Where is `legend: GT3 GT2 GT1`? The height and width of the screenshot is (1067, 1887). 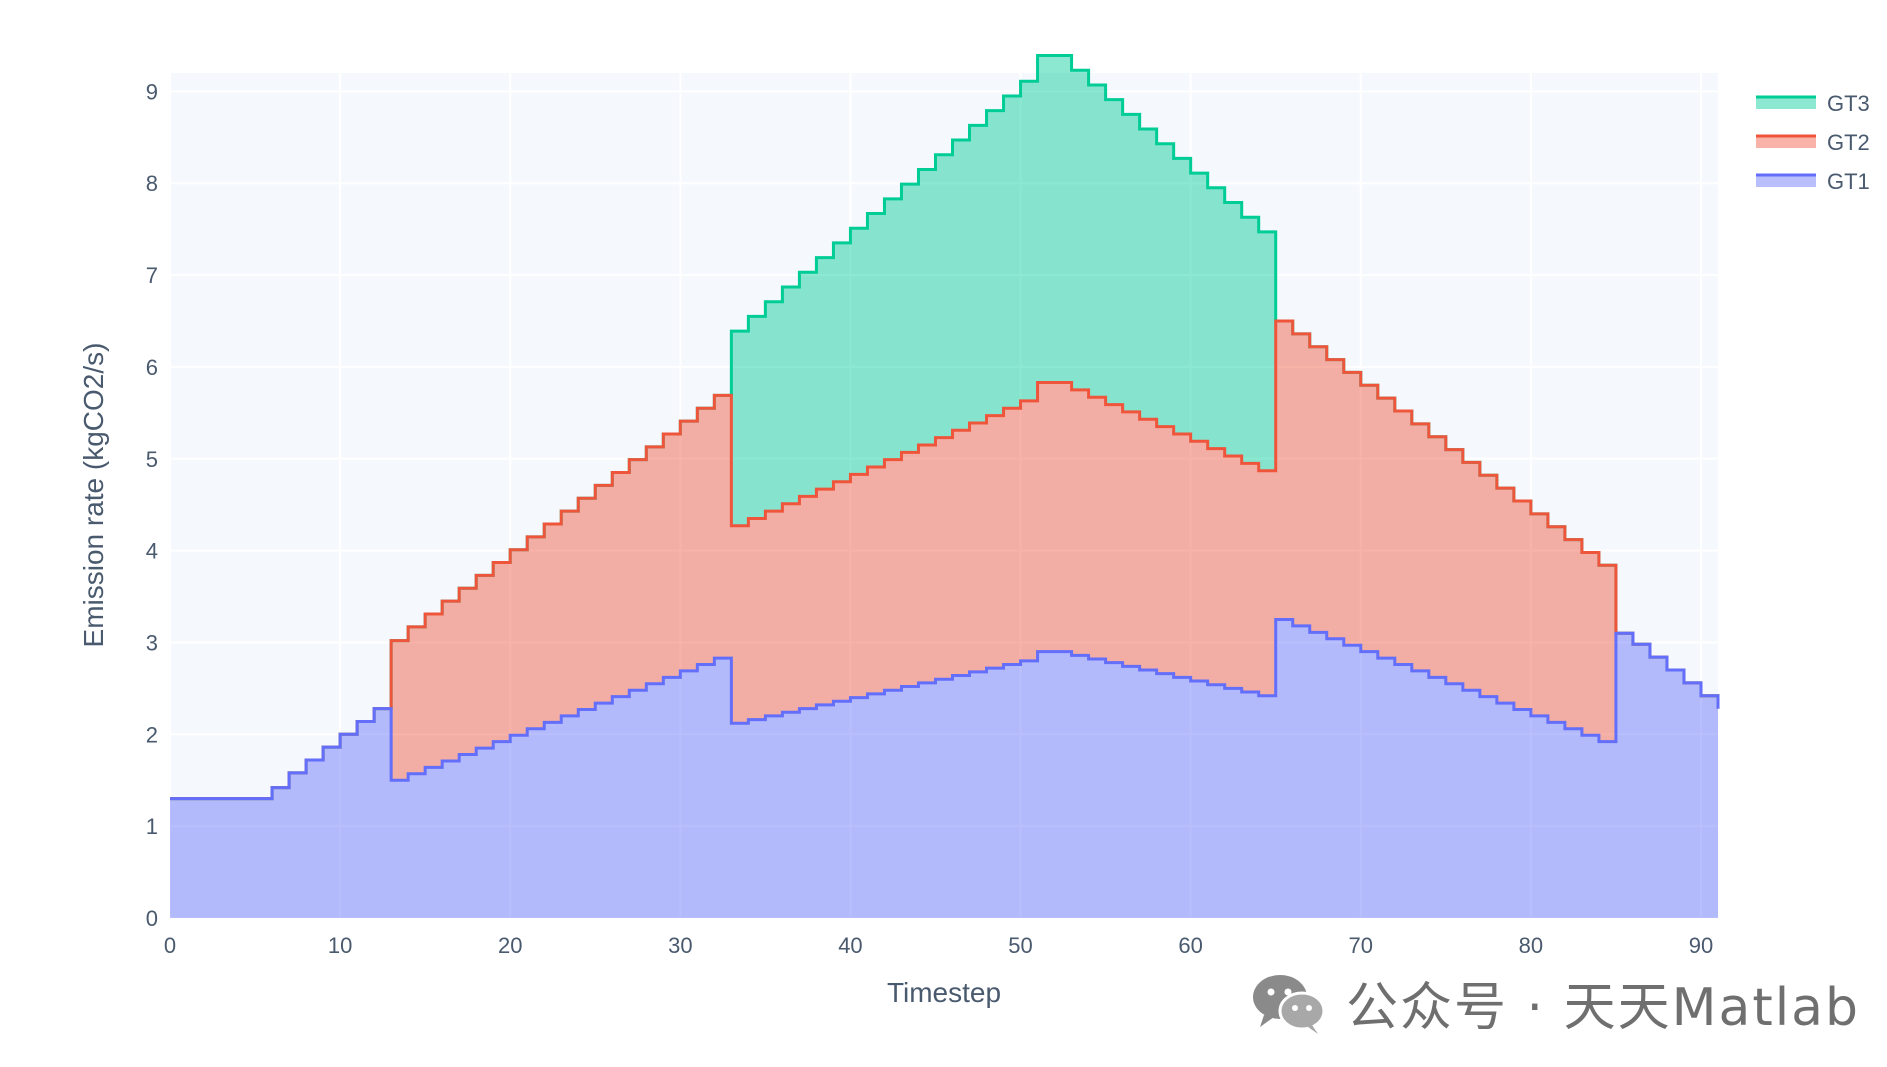 legend: GT3 GT2 GT1 is located at coordinates (1813, 142).